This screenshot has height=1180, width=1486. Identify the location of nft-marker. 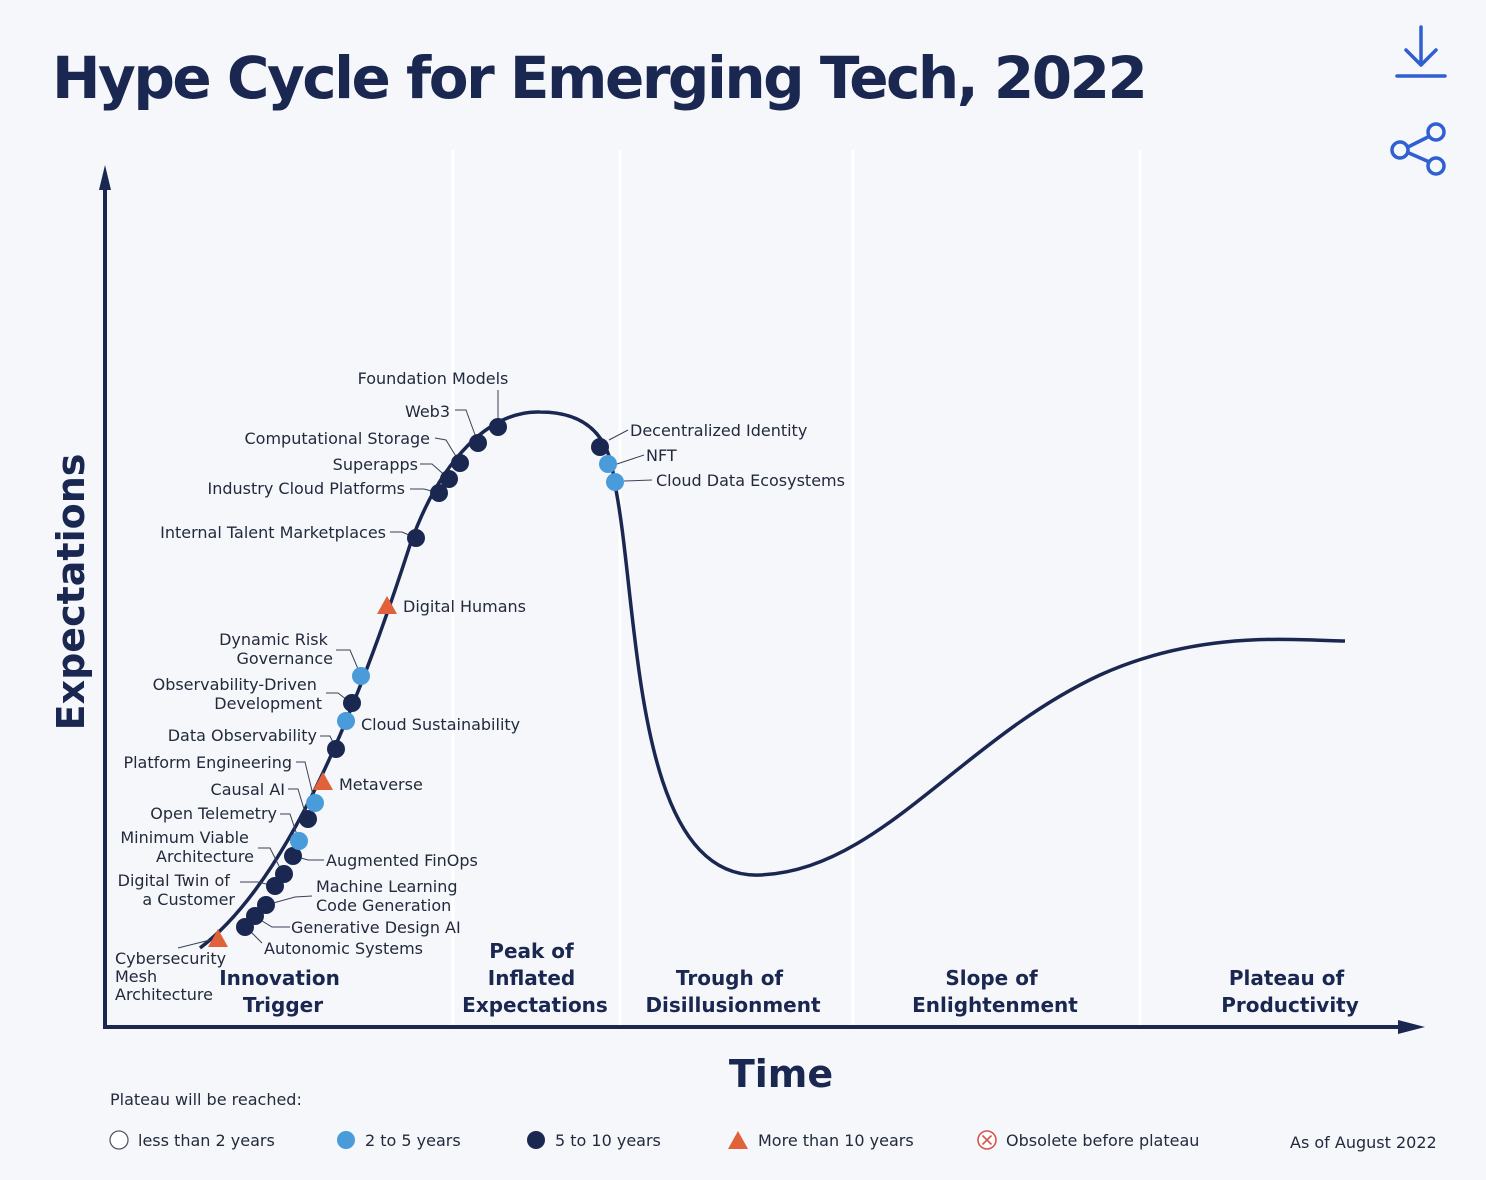
(608, 464).